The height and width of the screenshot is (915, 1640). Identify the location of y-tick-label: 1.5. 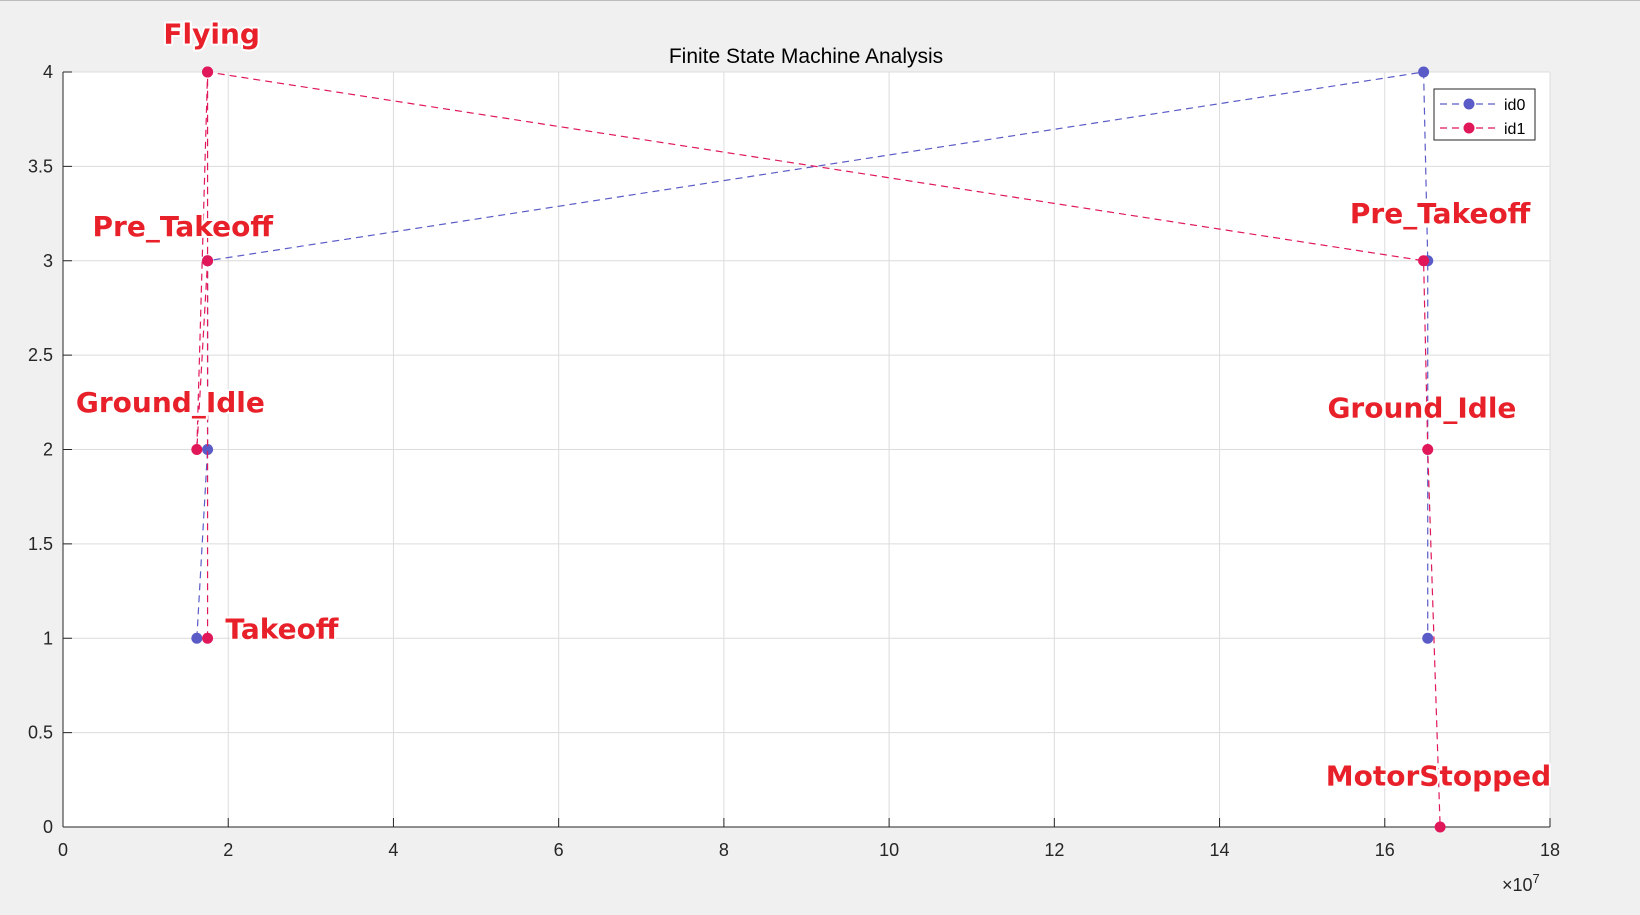
(40, 544).